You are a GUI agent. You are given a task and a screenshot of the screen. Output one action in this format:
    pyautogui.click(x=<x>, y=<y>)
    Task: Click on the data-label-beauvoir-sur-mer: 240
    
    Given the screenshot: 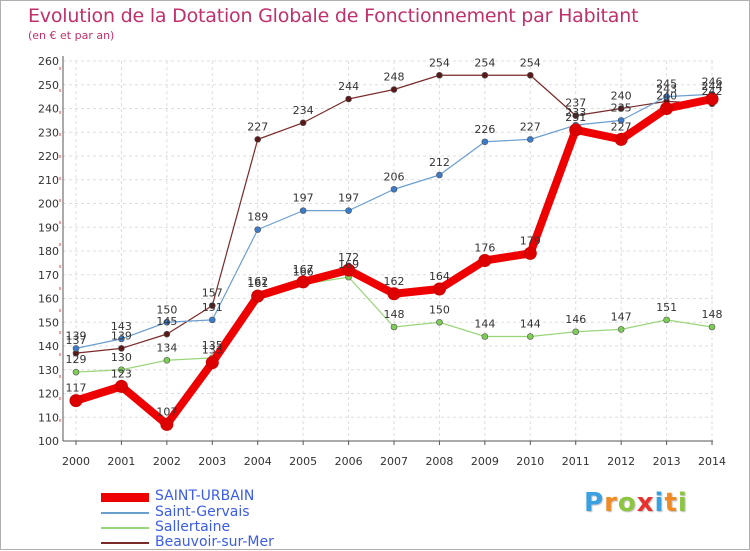 What is the action you would take?
    pyautogui.click(x=621, y=96)
    